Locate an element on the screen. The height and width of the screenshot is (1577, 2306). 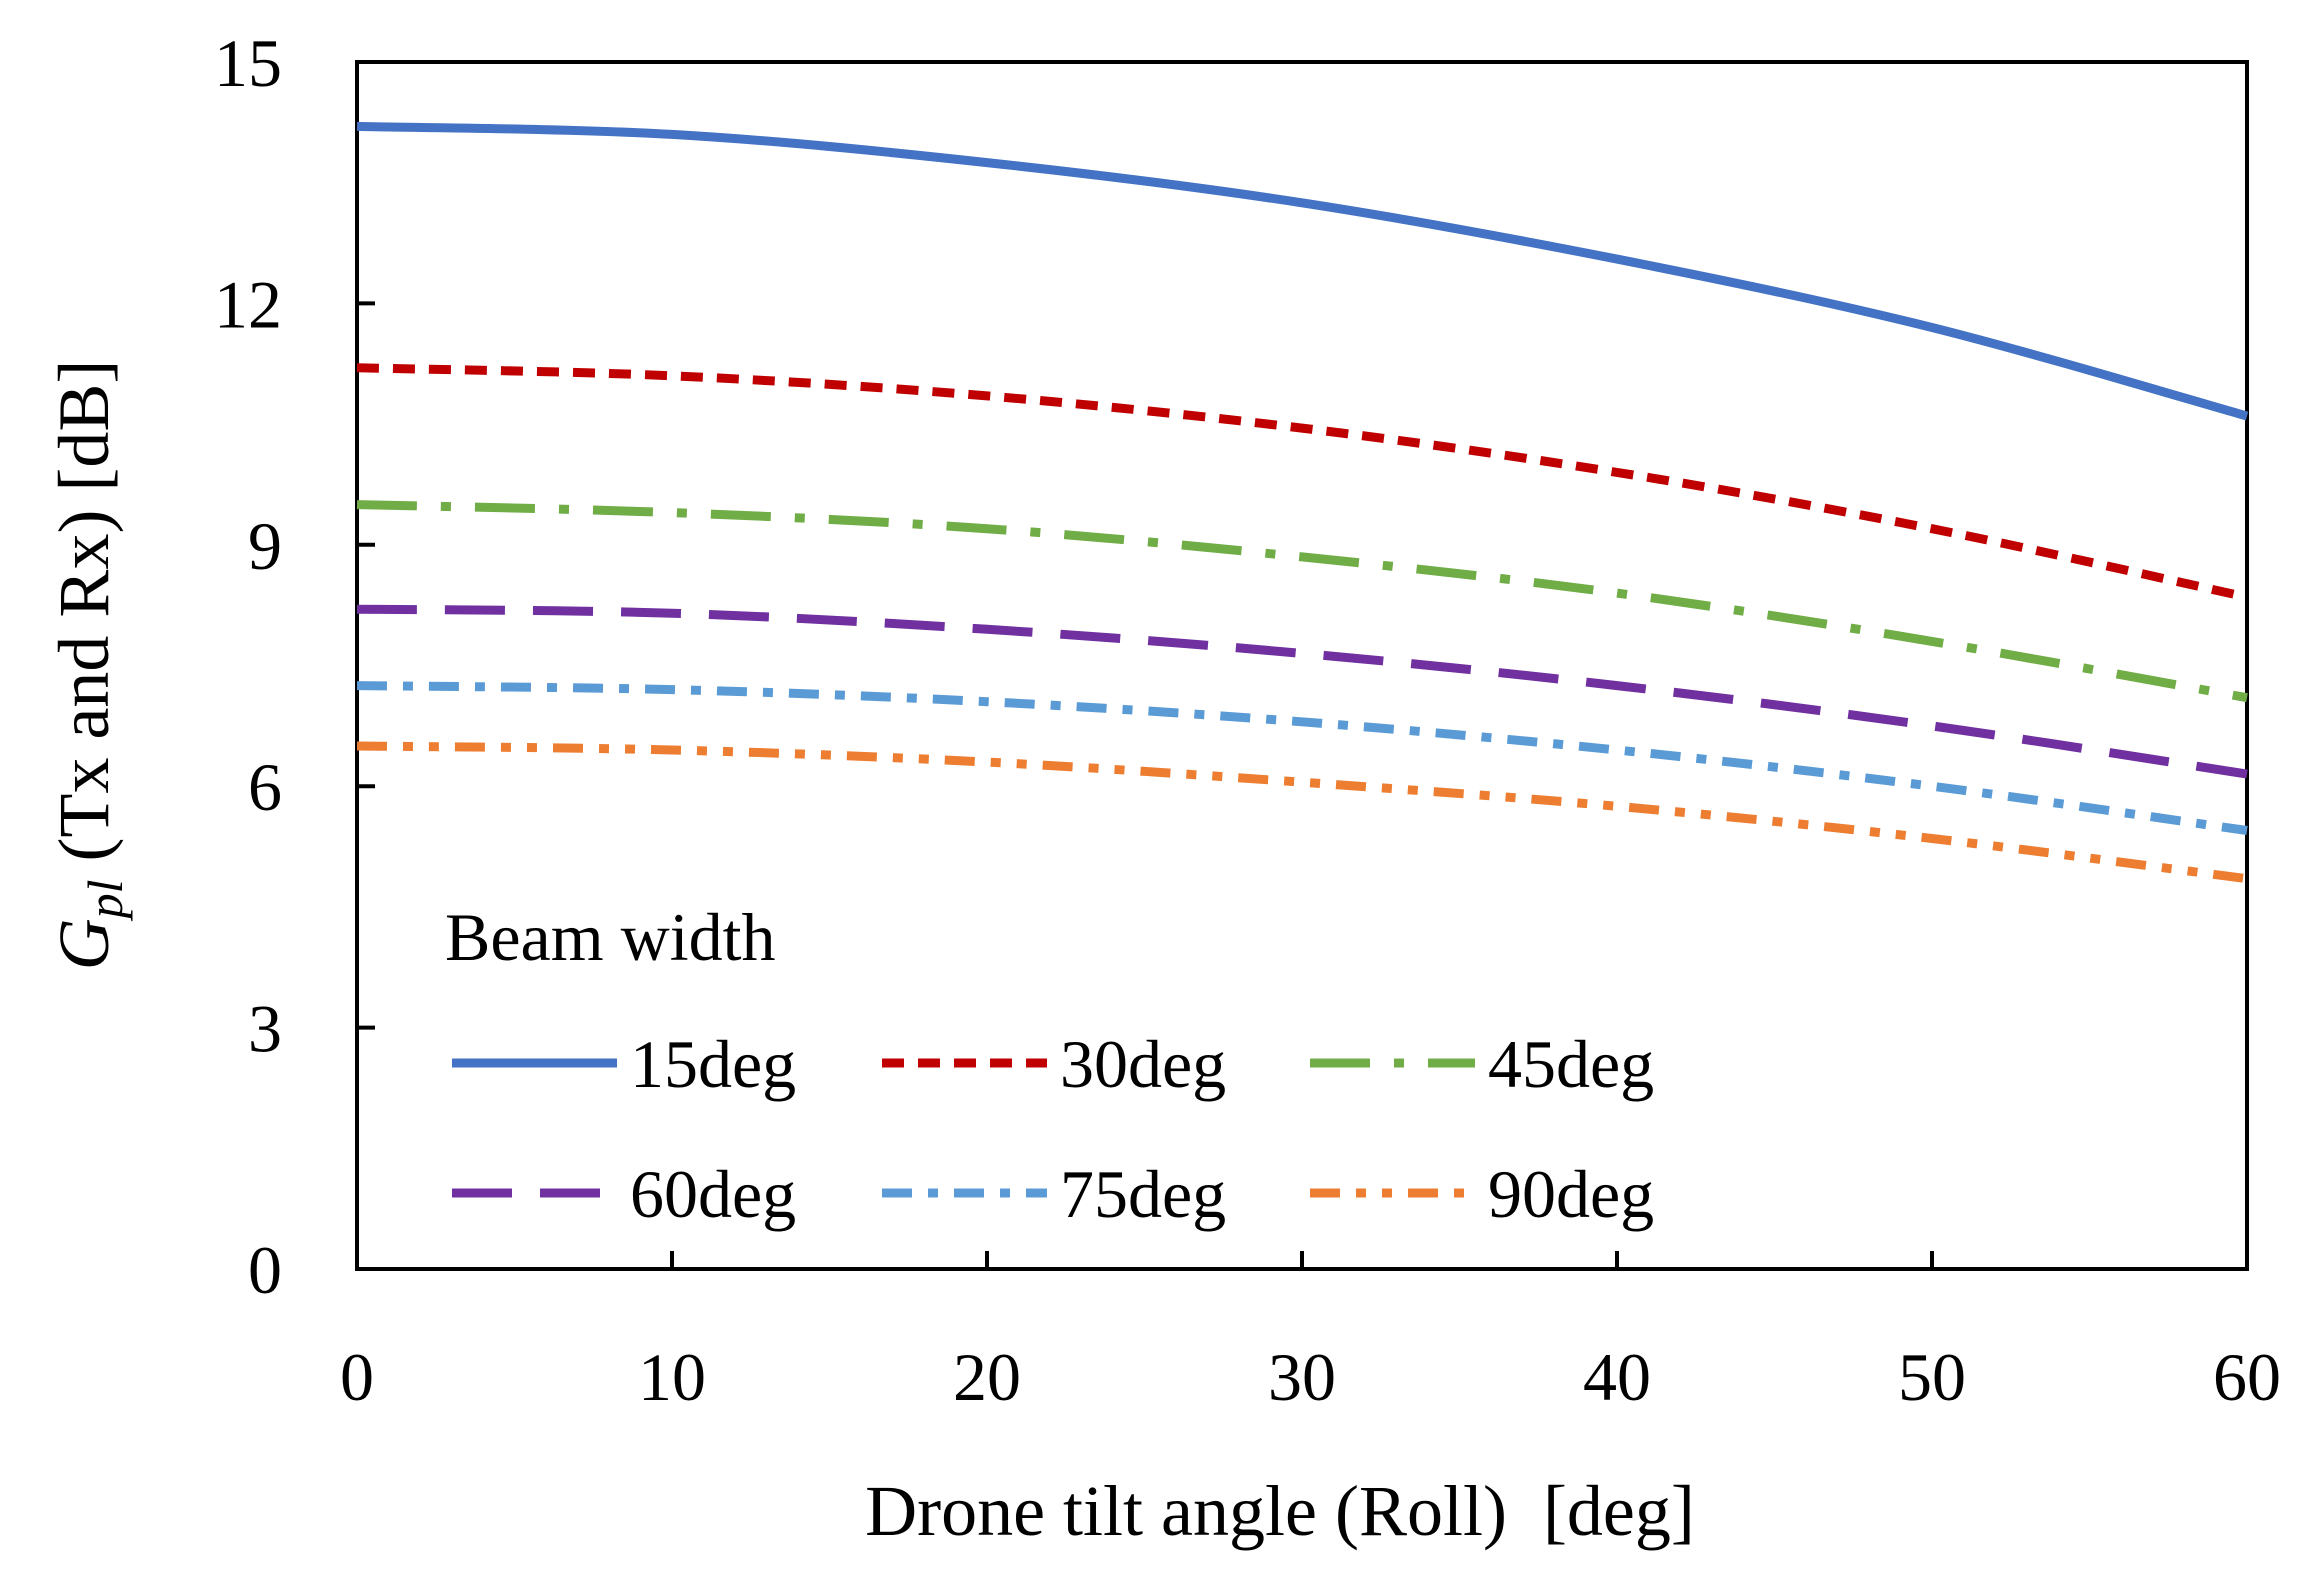
x-axis-title: Drone tilt angle (Roll) [deg] is located at coordinates (1280, 1511).